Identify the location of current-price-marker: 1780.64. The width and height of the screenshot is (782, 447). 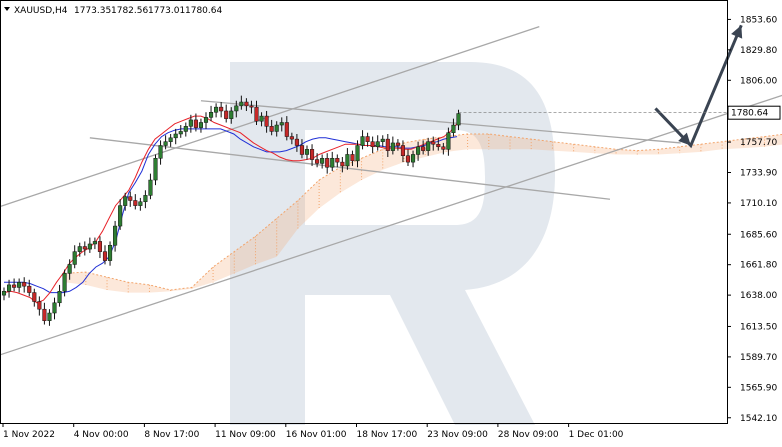
(754, 112).